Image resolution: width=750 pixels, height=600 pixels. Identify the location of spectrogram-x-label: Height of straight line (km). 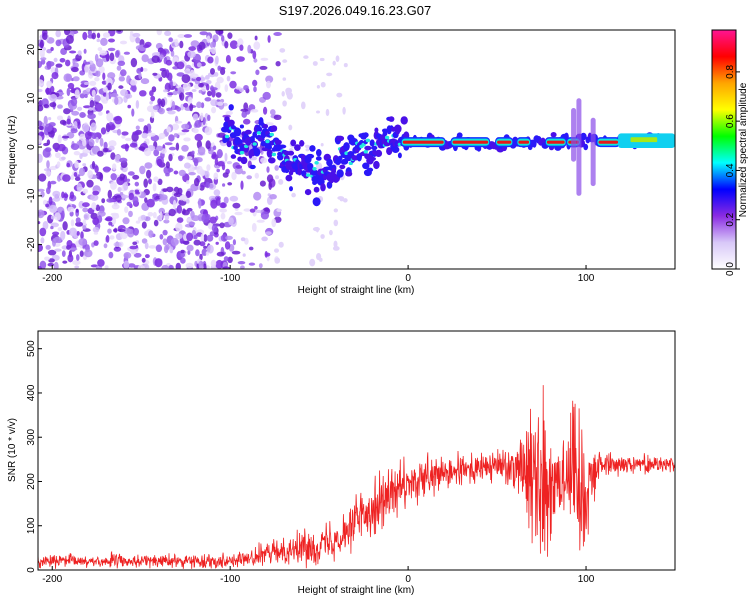
(356, 290).